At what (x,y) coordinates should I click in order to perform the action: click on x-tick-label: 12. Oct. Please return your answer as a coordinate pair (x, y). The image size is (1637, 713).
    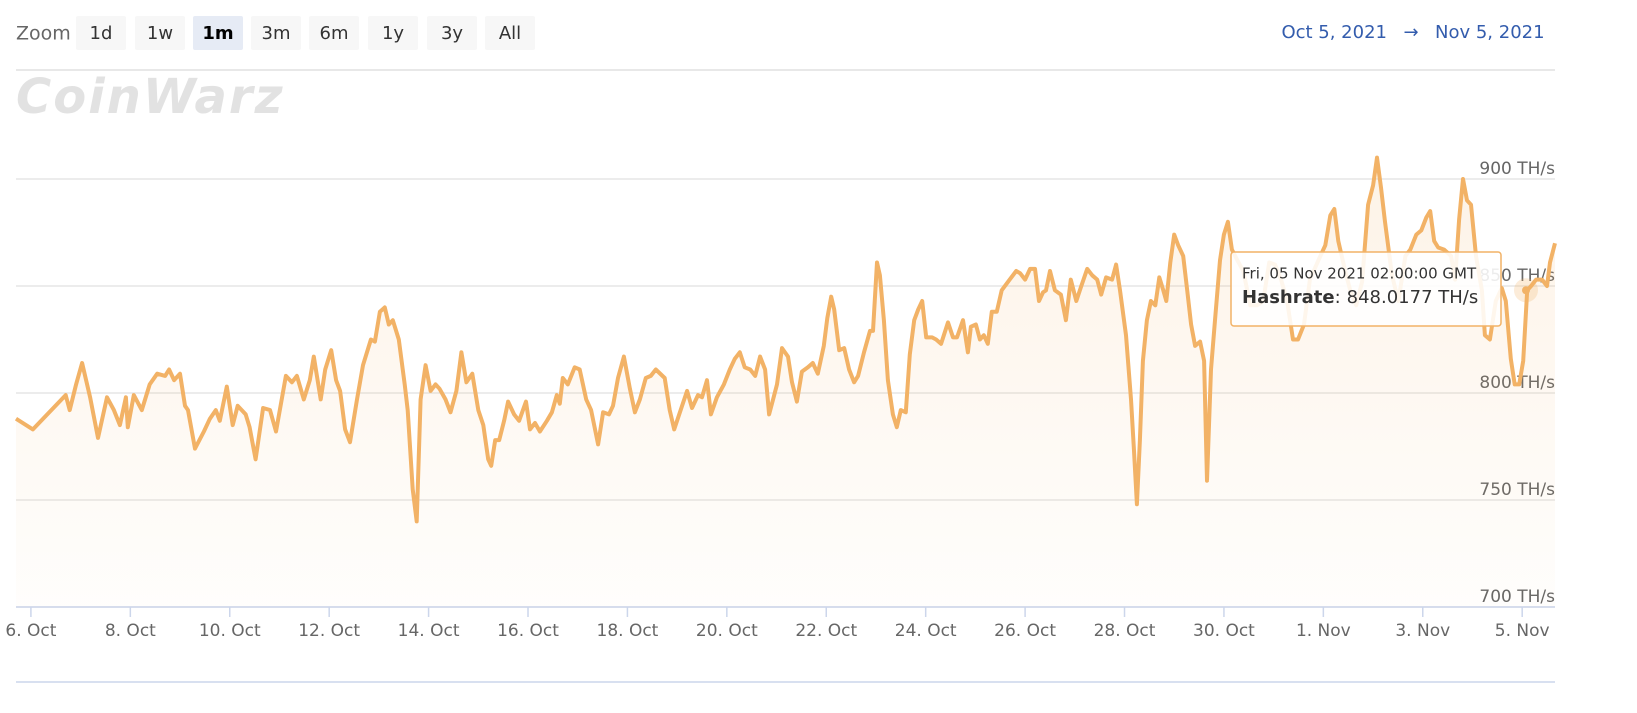
    Looking at the image, I should click on (329, 631).